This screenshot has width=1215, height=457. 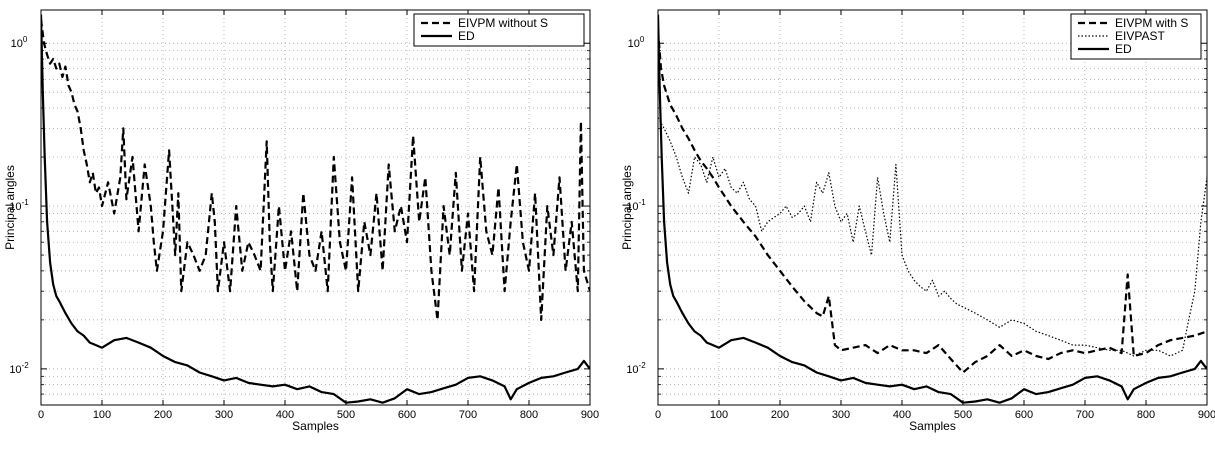 I want to click on legend-entry: EIVPM with S, so click(x=1151, y=23).